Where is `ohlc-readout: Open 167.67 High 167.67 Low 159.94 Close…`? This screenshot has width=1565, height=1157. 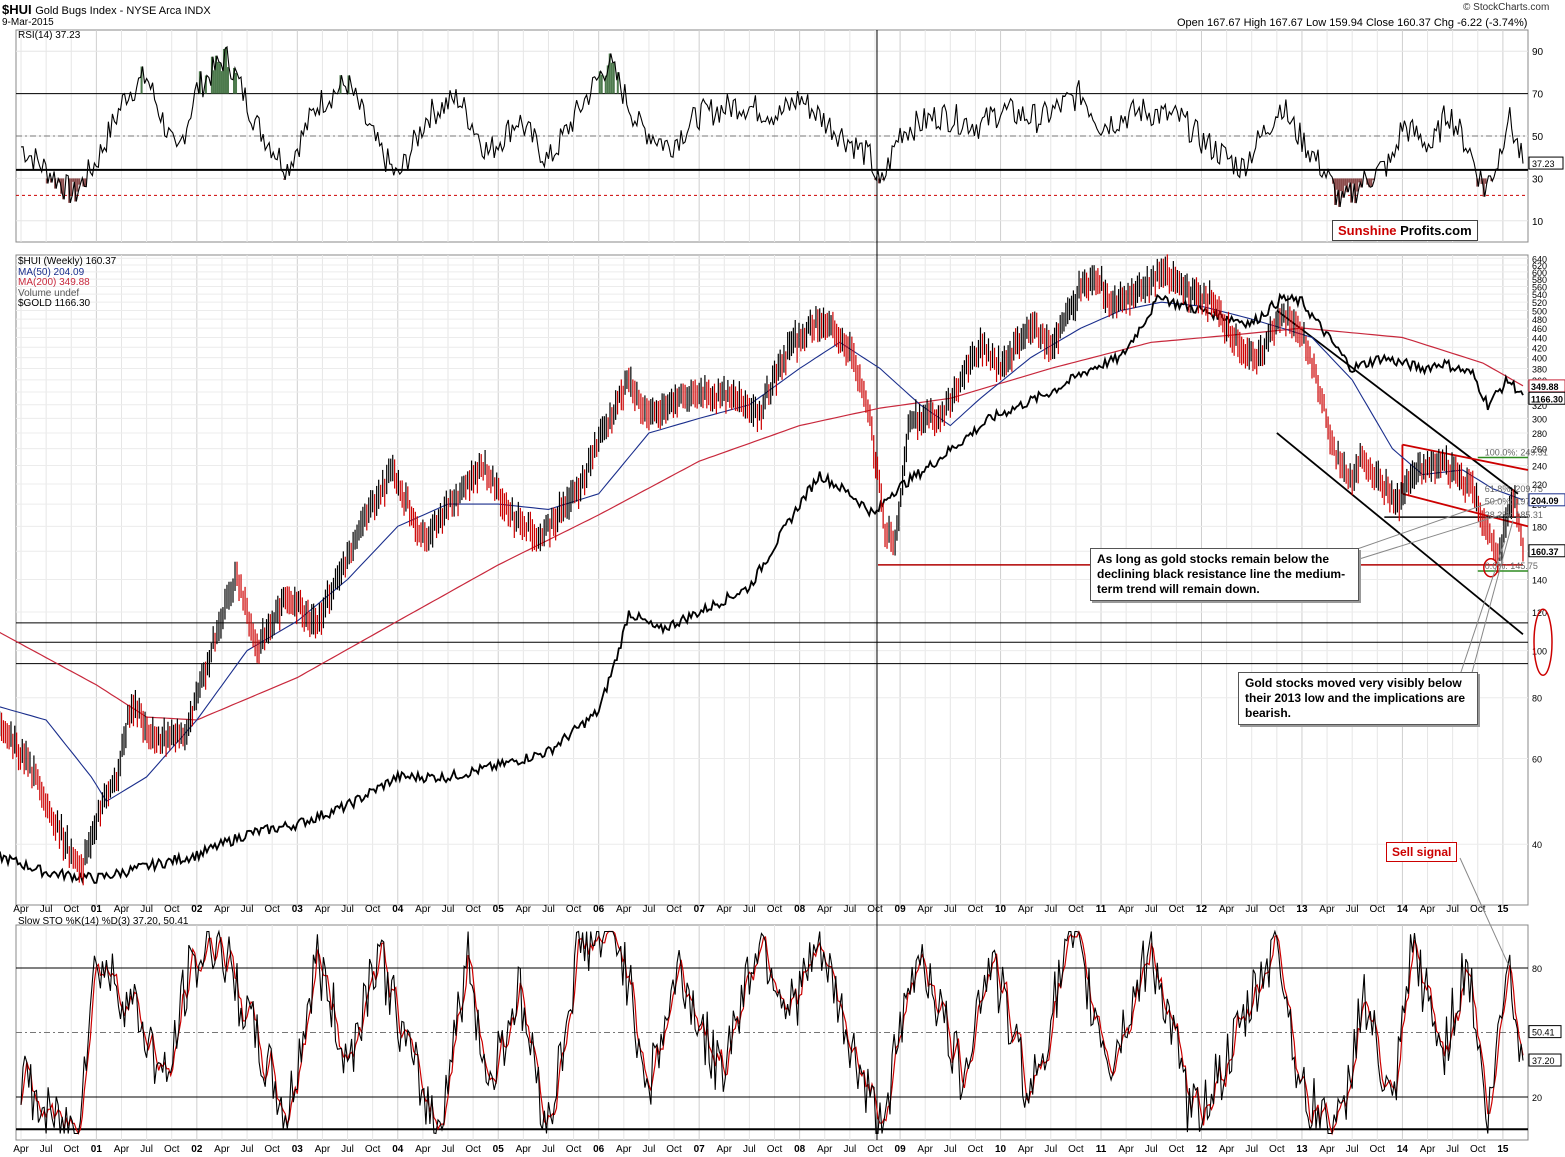 ohlc-readout: Open 167.67 High 167.67 Low 159.94 Close… is located at coordinates (1352, 23).